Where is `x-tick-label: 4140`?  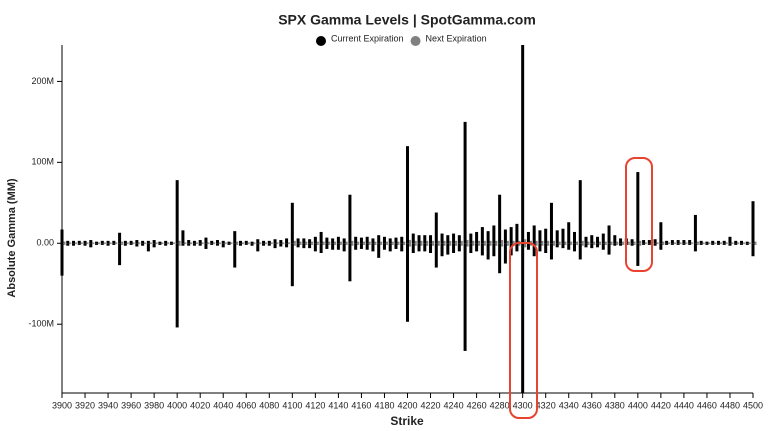 x-tick-label: 4140 is located at coordinates (338, 405).